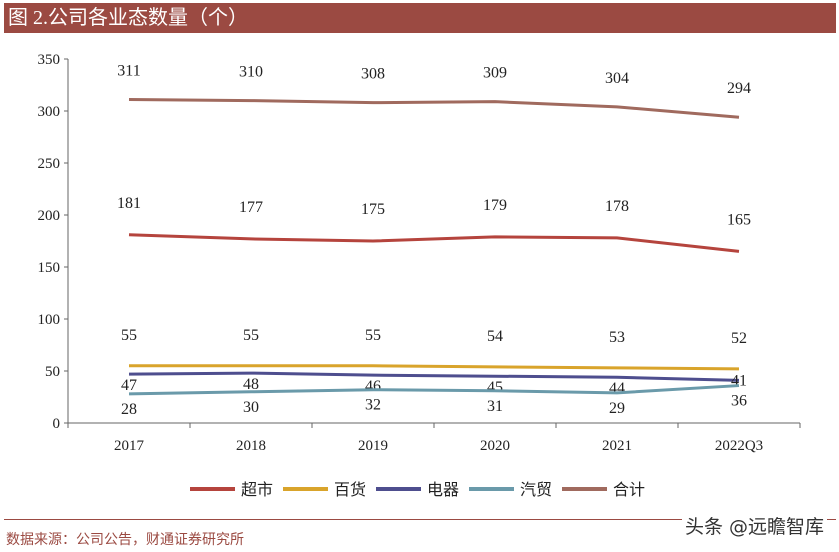 The image size is (839, 552). Describe the element at coordinates (125, 540) in the screenshot. I see `source-note: 数据来源：公司公告，财通证券研究所` at that location.